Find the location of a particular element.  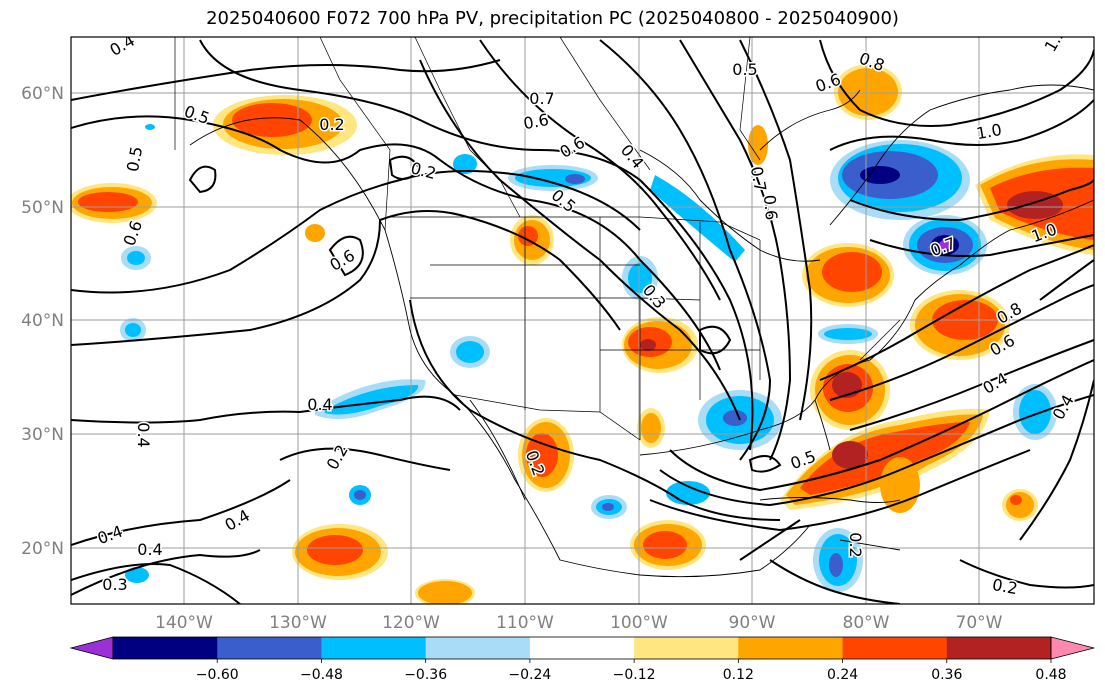

colorbar-tick-label: 0.48 is located at coordinates (1050, 675).